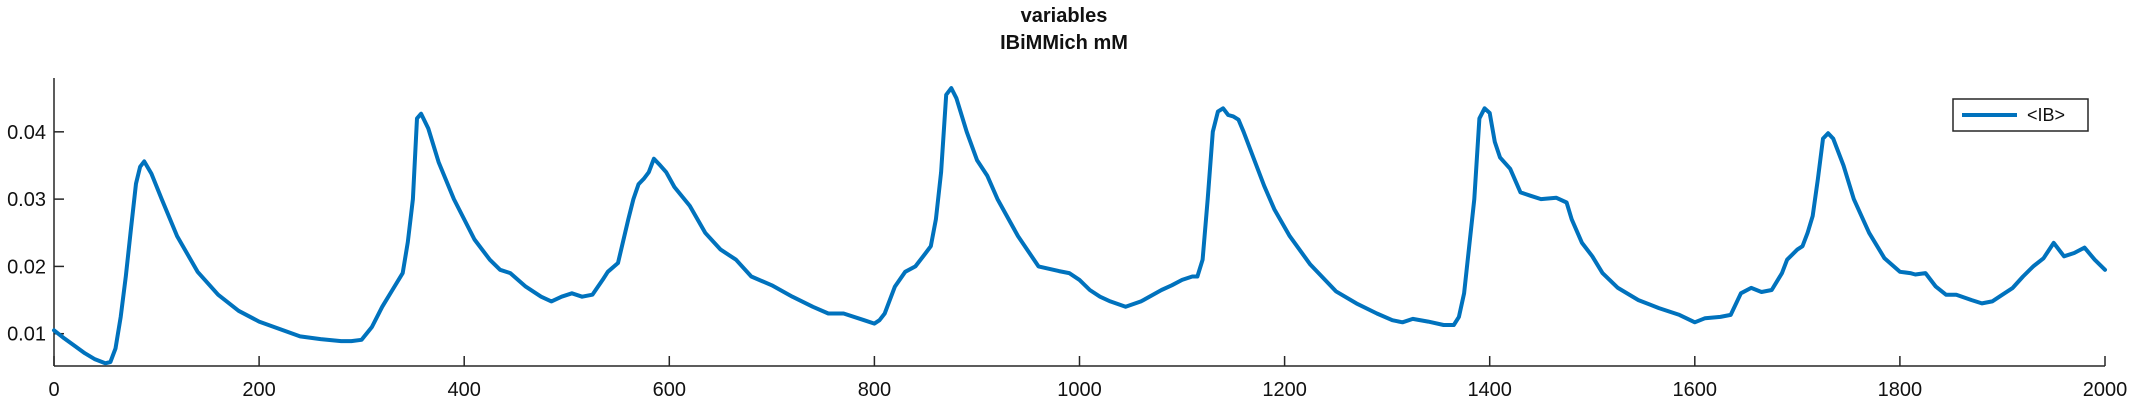 The width and height of the screenshot is (2133, 400). I want to click on x-tick-label: 0, so click(53, 389).